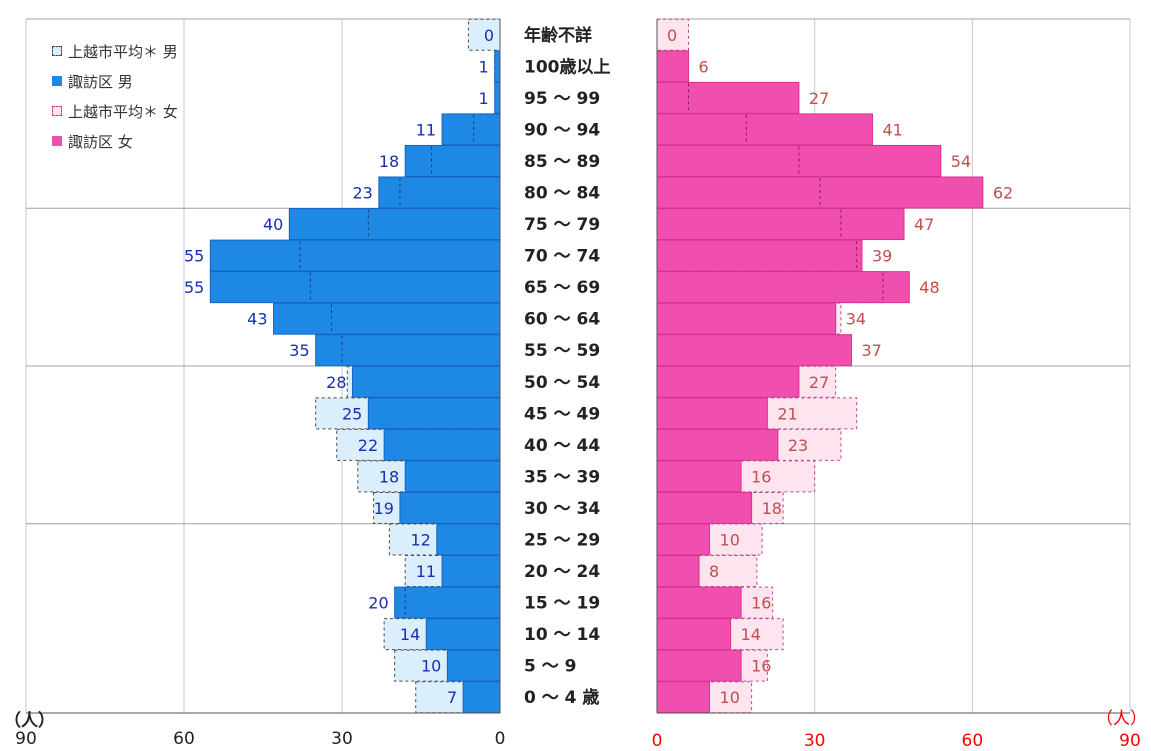 Image resolution: width=1151 pixels, height=751 pixels. I want to click on age-category-label: 60 ～ 64, so click(562, 320).